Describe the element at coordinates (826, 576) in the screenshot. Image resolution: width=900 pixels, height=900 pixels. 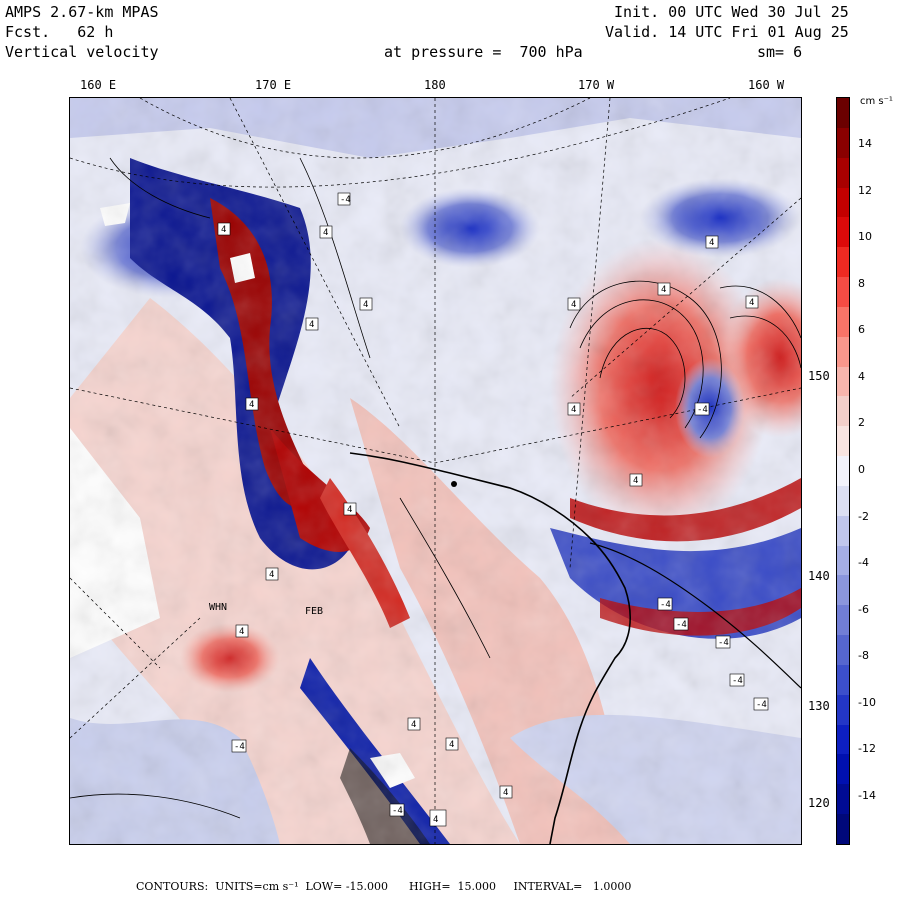
I see `lat-label-140w: 140 W` at that location.